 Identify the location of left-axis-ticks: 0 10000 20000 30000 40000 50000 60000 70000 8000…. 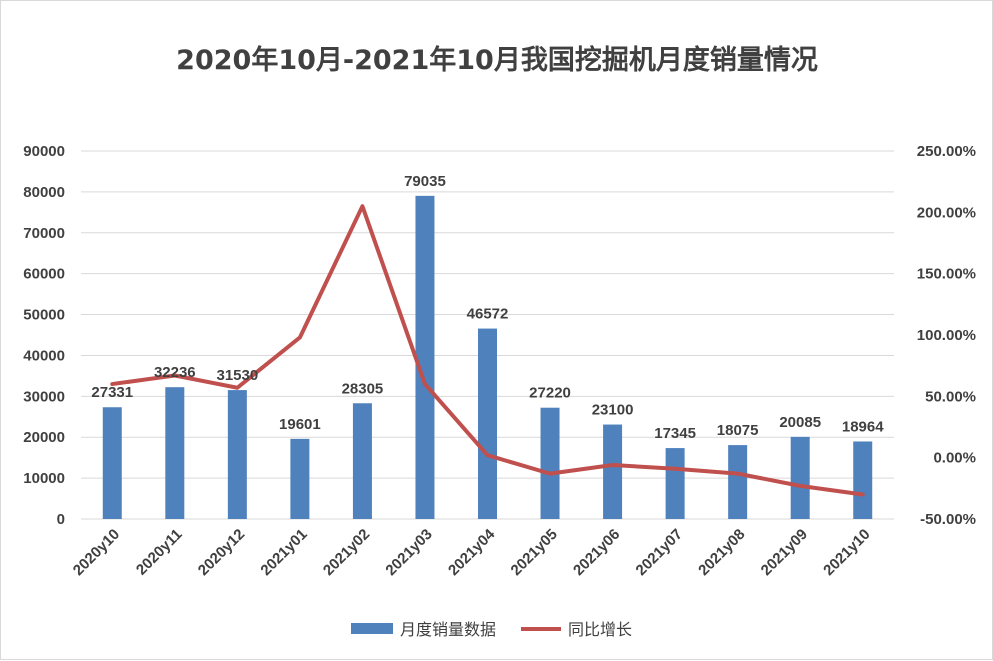
(44, 335).